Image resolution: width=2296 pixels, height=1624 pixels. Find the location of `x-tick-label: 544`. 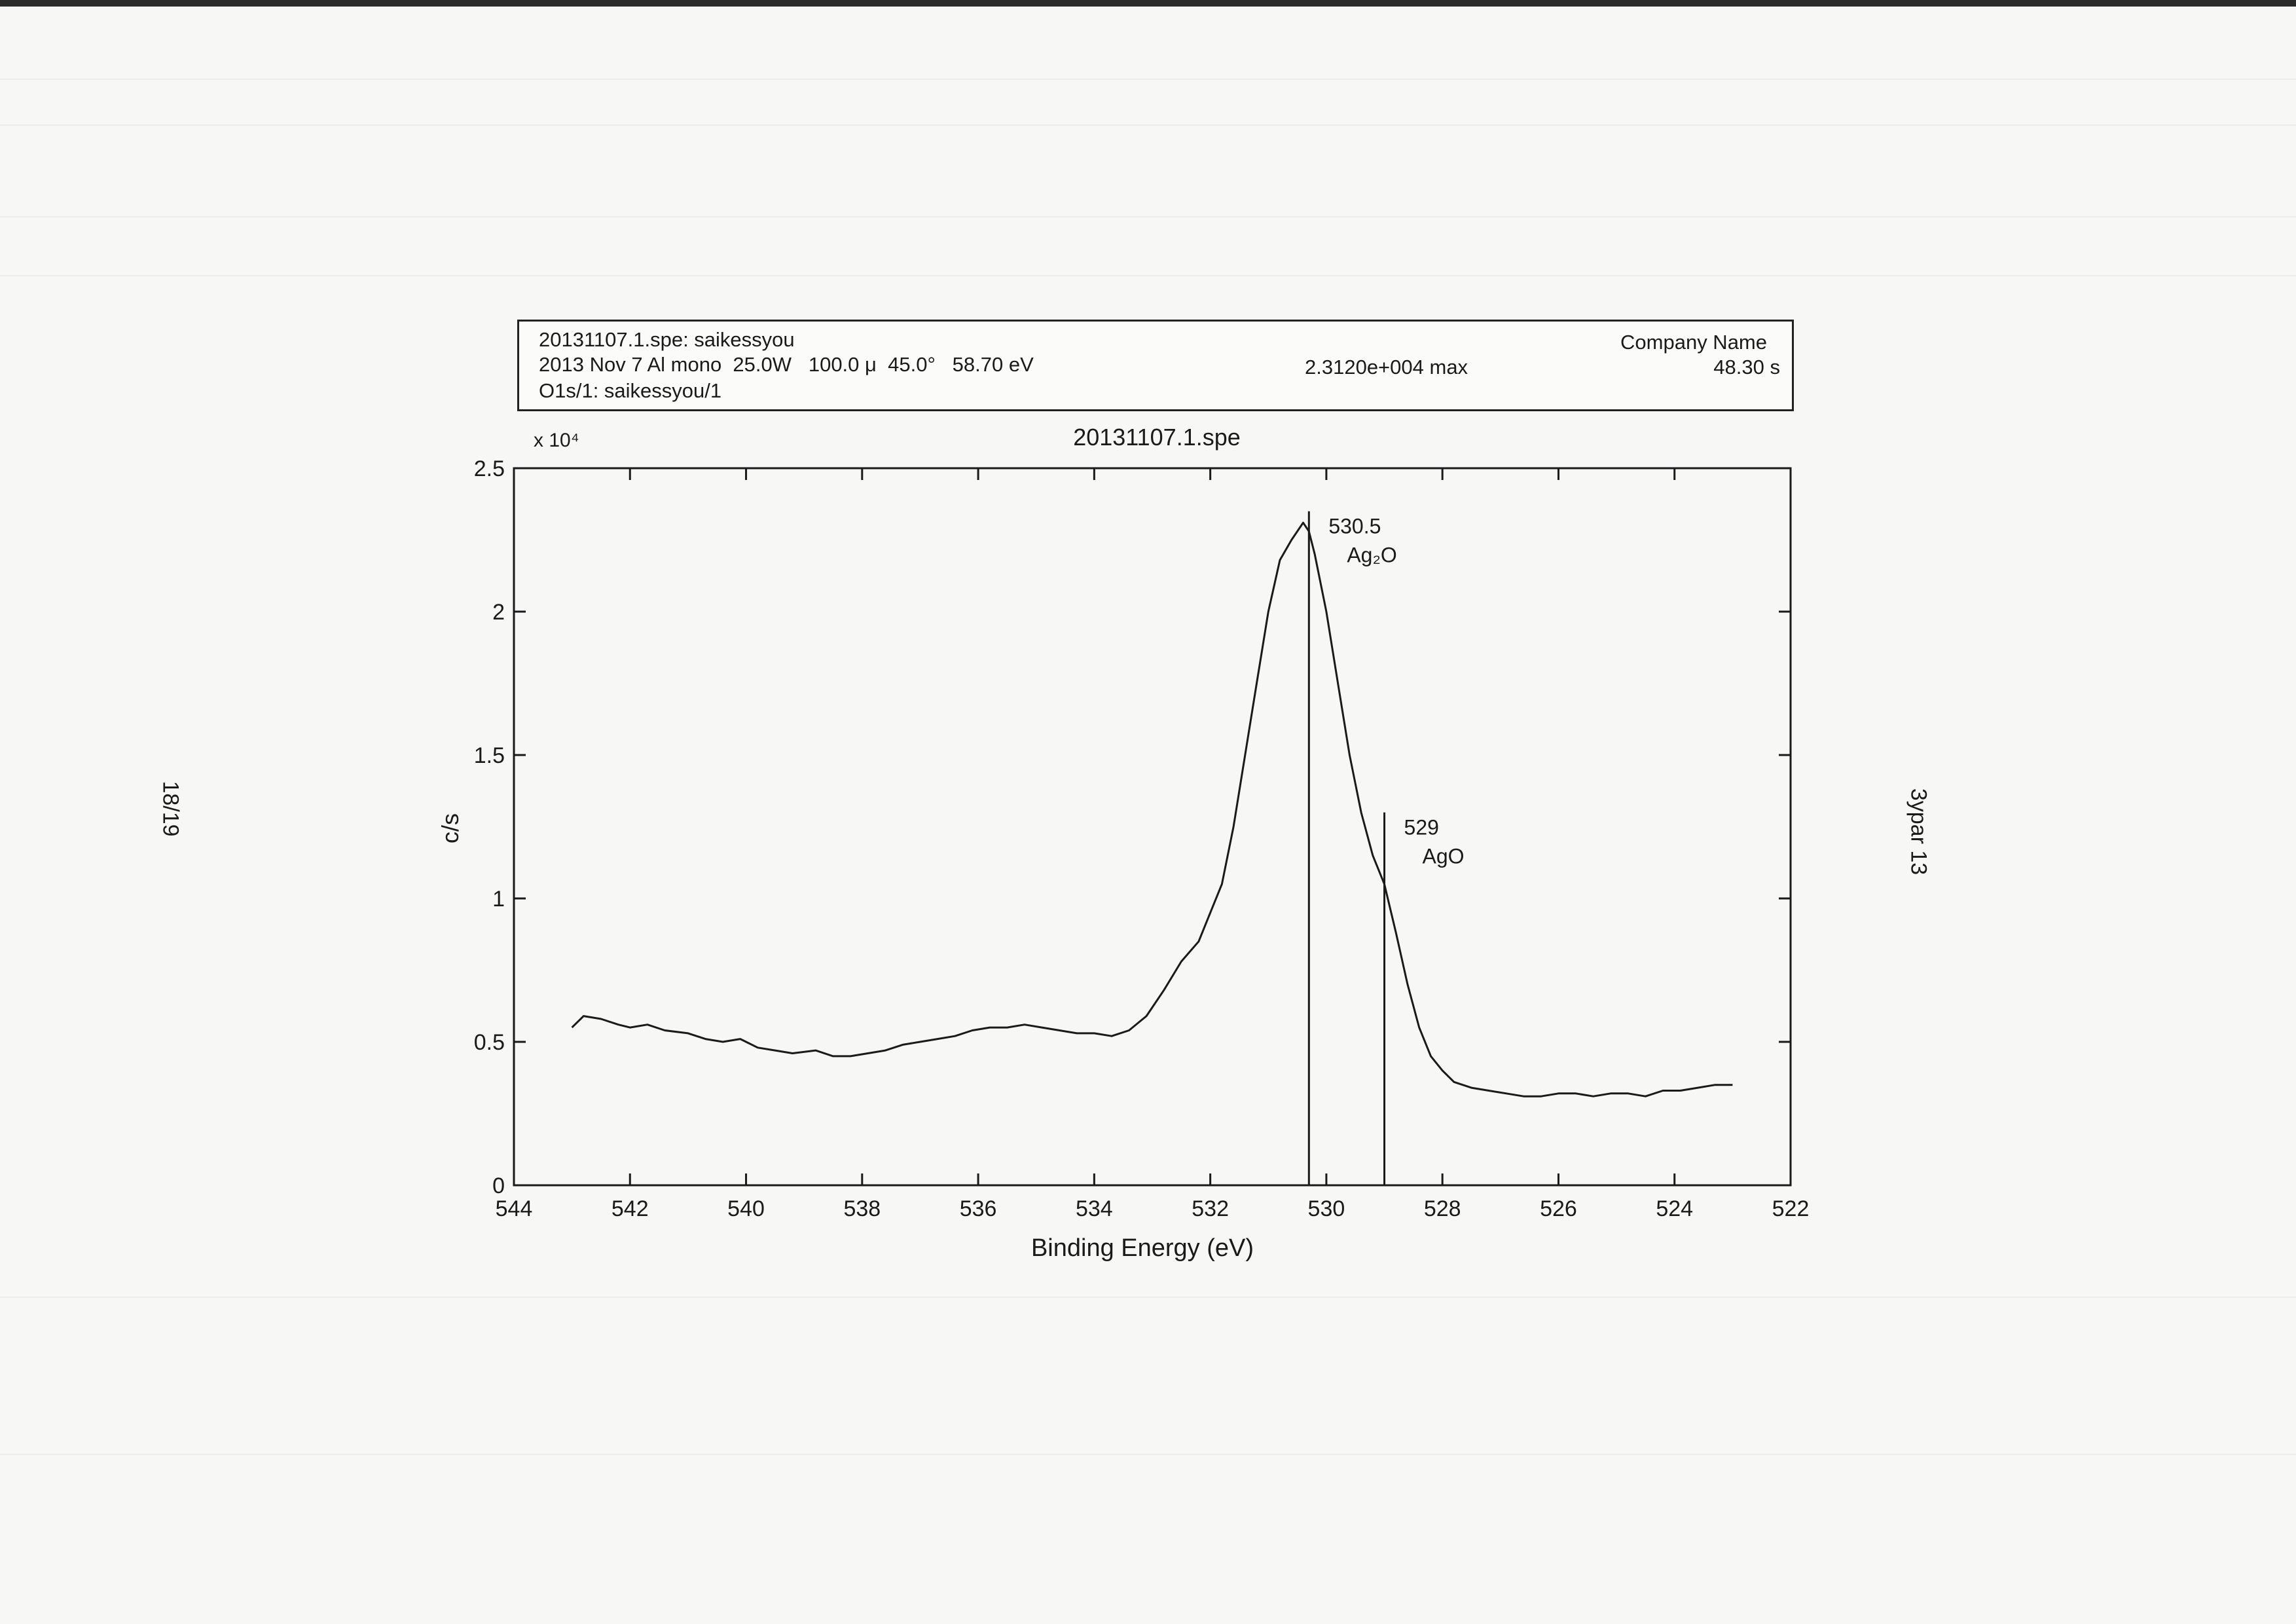

x-tick-label: 544 is located at coordinates (514, 1208).